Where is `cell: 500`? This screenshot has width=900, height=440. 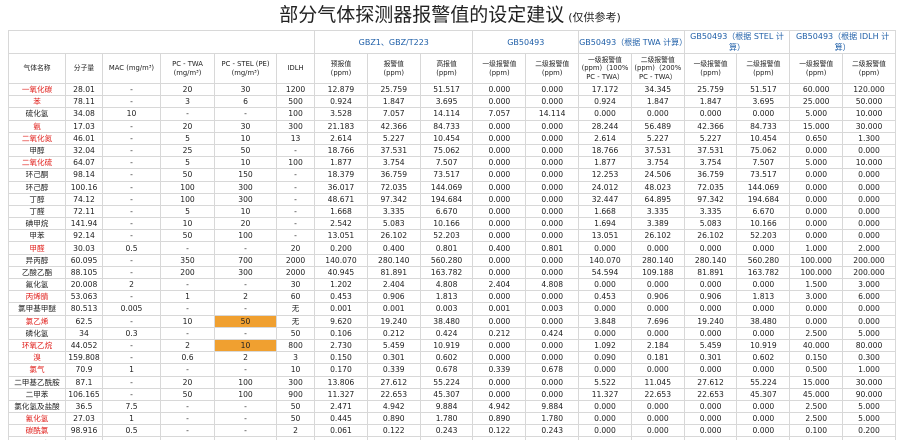
cell: 500 is located at coordinates (295, 102).